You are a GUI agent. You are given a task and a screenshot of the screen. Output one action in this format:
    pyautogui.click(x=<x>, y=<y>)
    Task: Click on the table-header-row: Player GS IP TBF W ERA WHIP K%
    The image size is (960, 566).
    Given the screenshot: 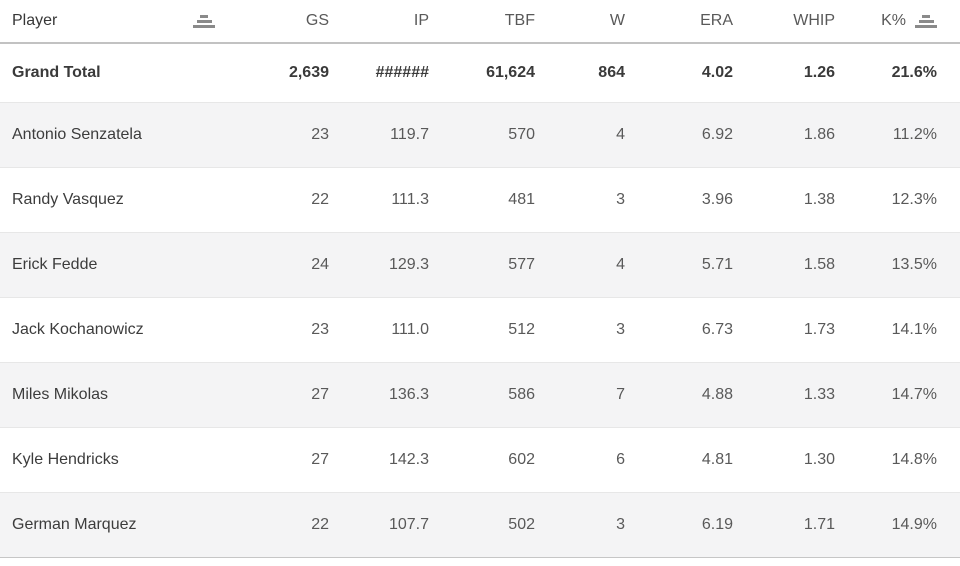 What is the action you would take?
    pyautogui.click(x=480, y=22)
    